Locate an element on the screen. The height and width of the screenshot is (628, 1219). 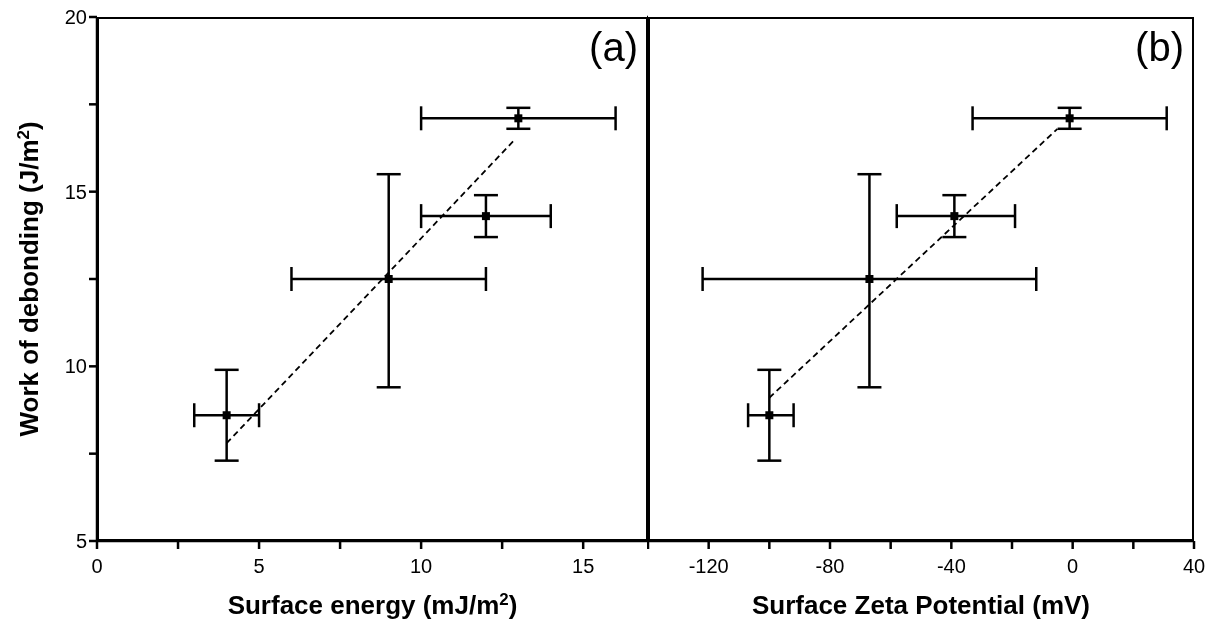
x-axis-title: Surface energy (mJ/m$^{2}$) is located at coordinates (372, 604).